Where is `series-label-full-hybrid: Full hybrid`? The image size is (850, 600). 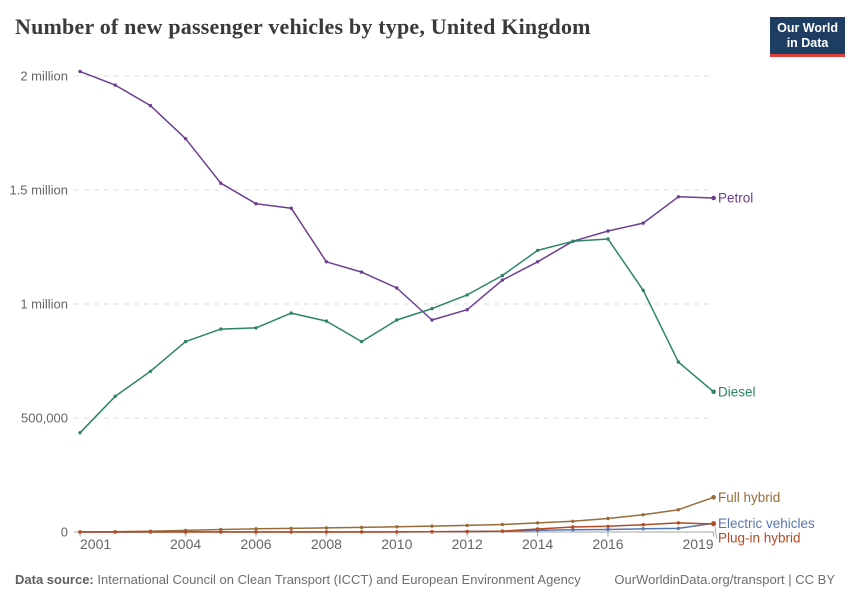 series-label-full-hybrid: Full hybrid is located at coordinates (749, 497).